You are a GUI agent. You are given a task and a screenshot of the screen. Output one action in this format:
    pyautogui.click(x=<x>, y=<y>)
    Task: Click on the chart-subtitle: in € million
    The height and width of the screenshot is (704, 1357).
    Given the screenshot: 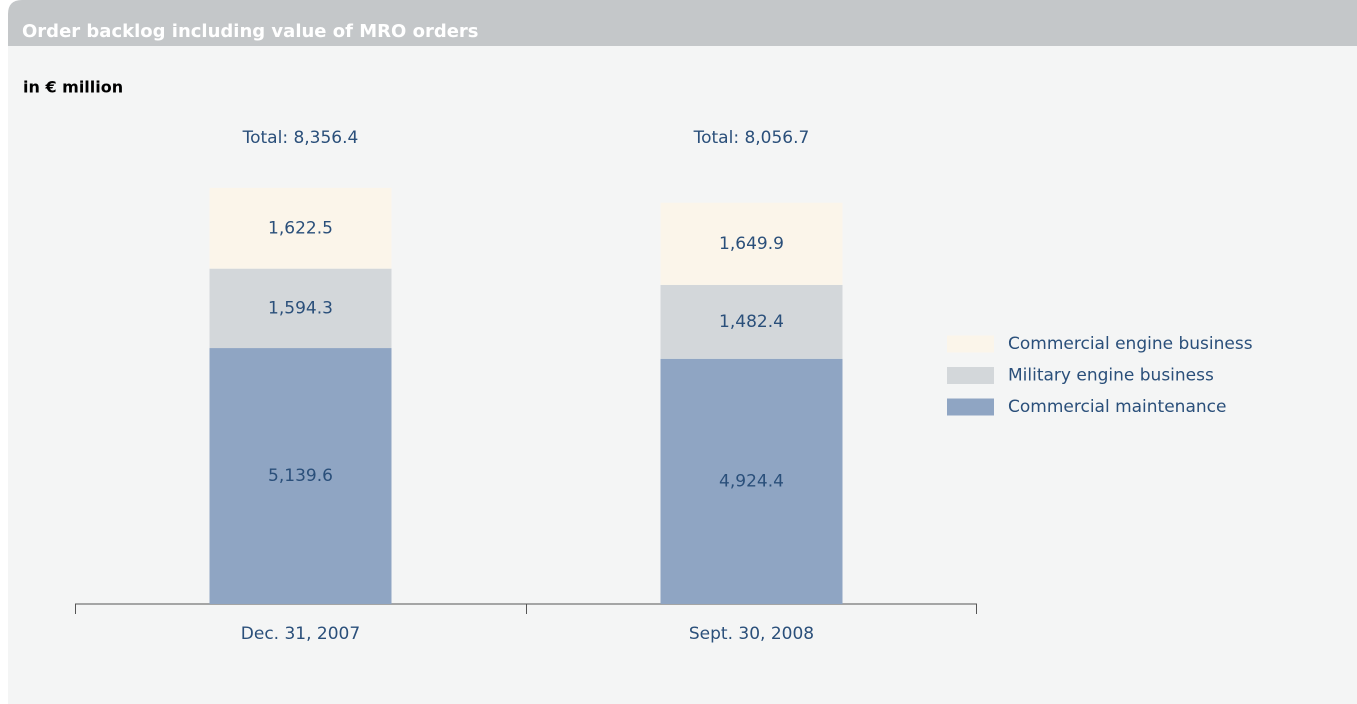 What is the action you would take?
    pyautogui.click(x=73, y=87)
    